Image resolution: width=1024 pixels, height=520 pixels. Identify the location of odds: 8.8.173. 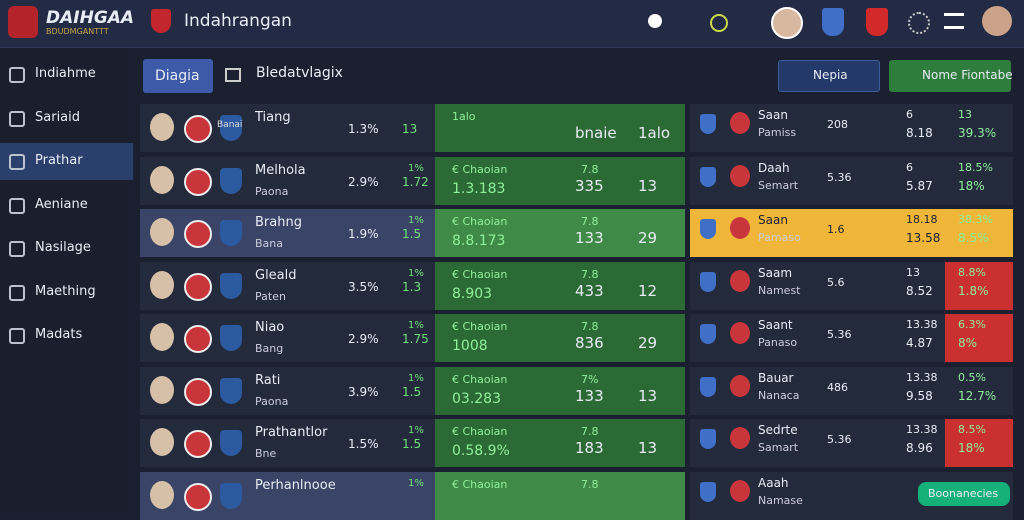
(479, 241).